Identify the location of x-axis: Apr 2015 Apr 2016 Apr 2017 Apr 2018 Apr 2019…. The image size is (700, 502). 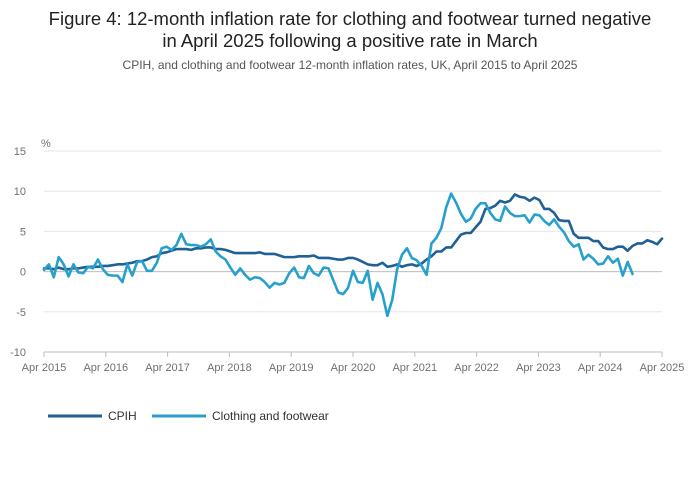
(353, 362).